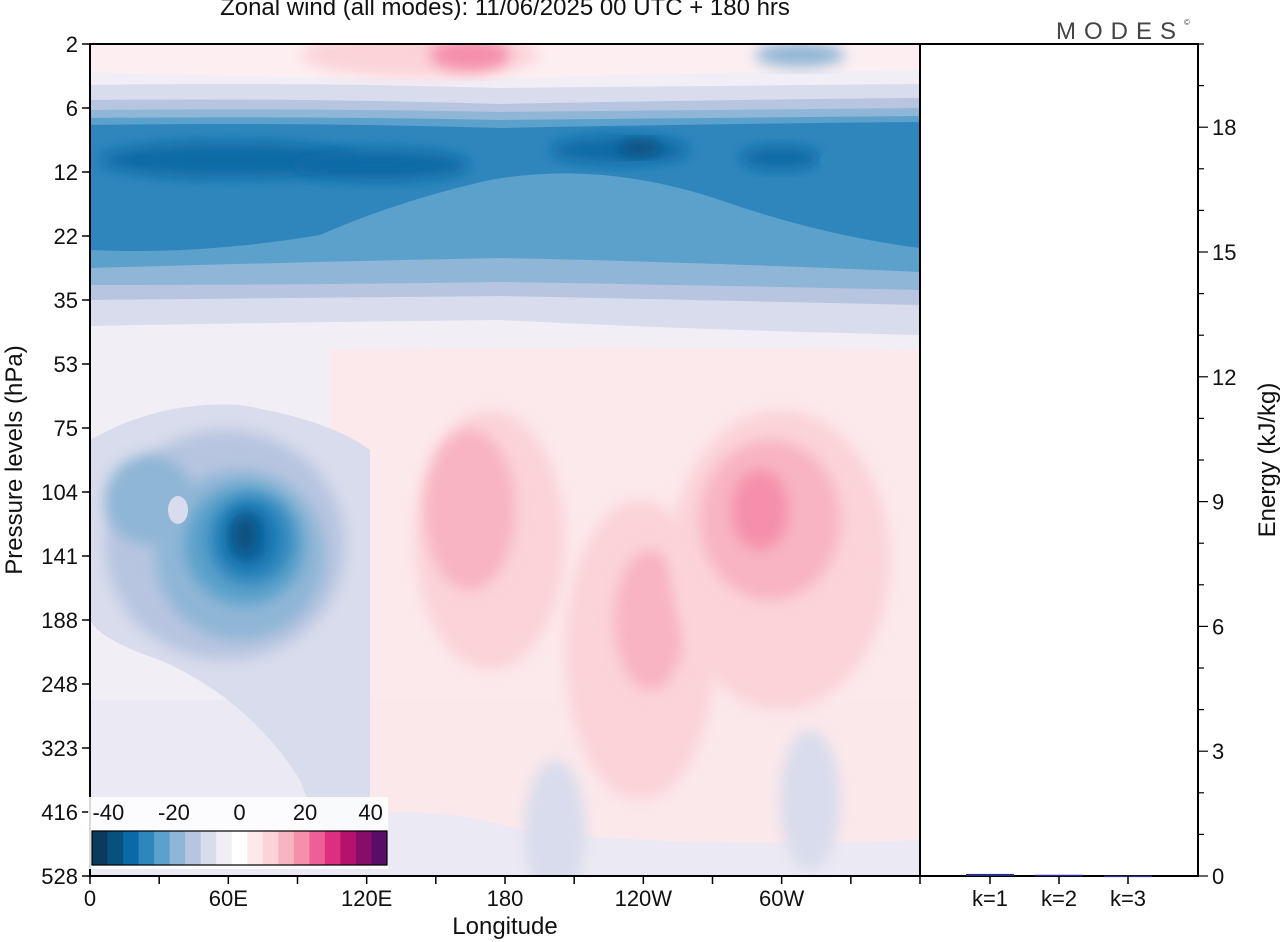 The width and height of the screenshot is (1280, 942). Describe the element at coordinates (66, 236) in the screenshot. I see `y-tick-label: 22` at that location.